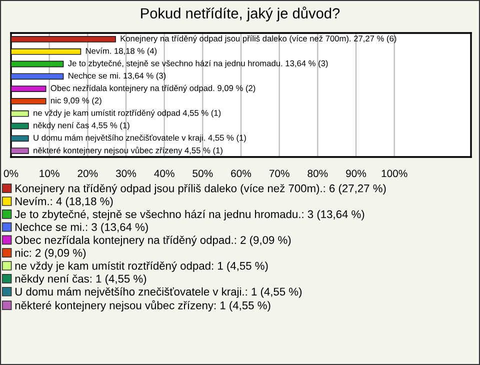 The width and height of the screenshot is (480, 365). What do you see at coordinates (127, 114) in the screenshot?
I see `data-label: ne vždy je kam umístit roztříděný odpad 4,55 % (1)` at bounding box center [127, 114].